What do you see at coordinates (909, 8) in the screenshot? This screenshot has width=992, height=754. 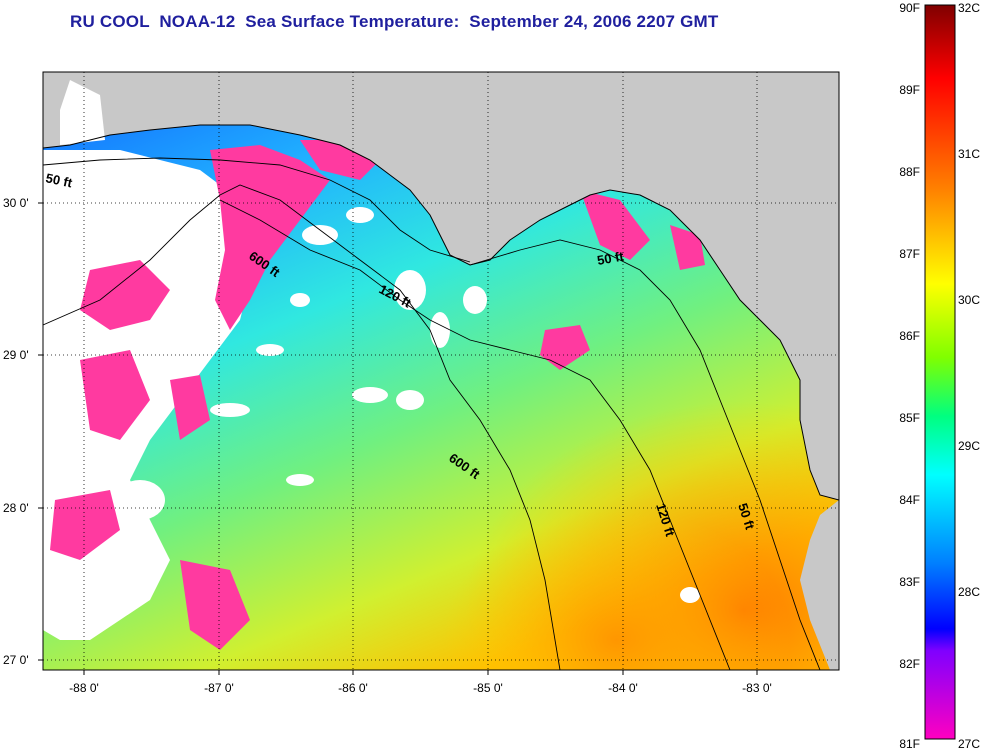 I see `fahrenheit-label: 90F` at bounding box center [909, 8].